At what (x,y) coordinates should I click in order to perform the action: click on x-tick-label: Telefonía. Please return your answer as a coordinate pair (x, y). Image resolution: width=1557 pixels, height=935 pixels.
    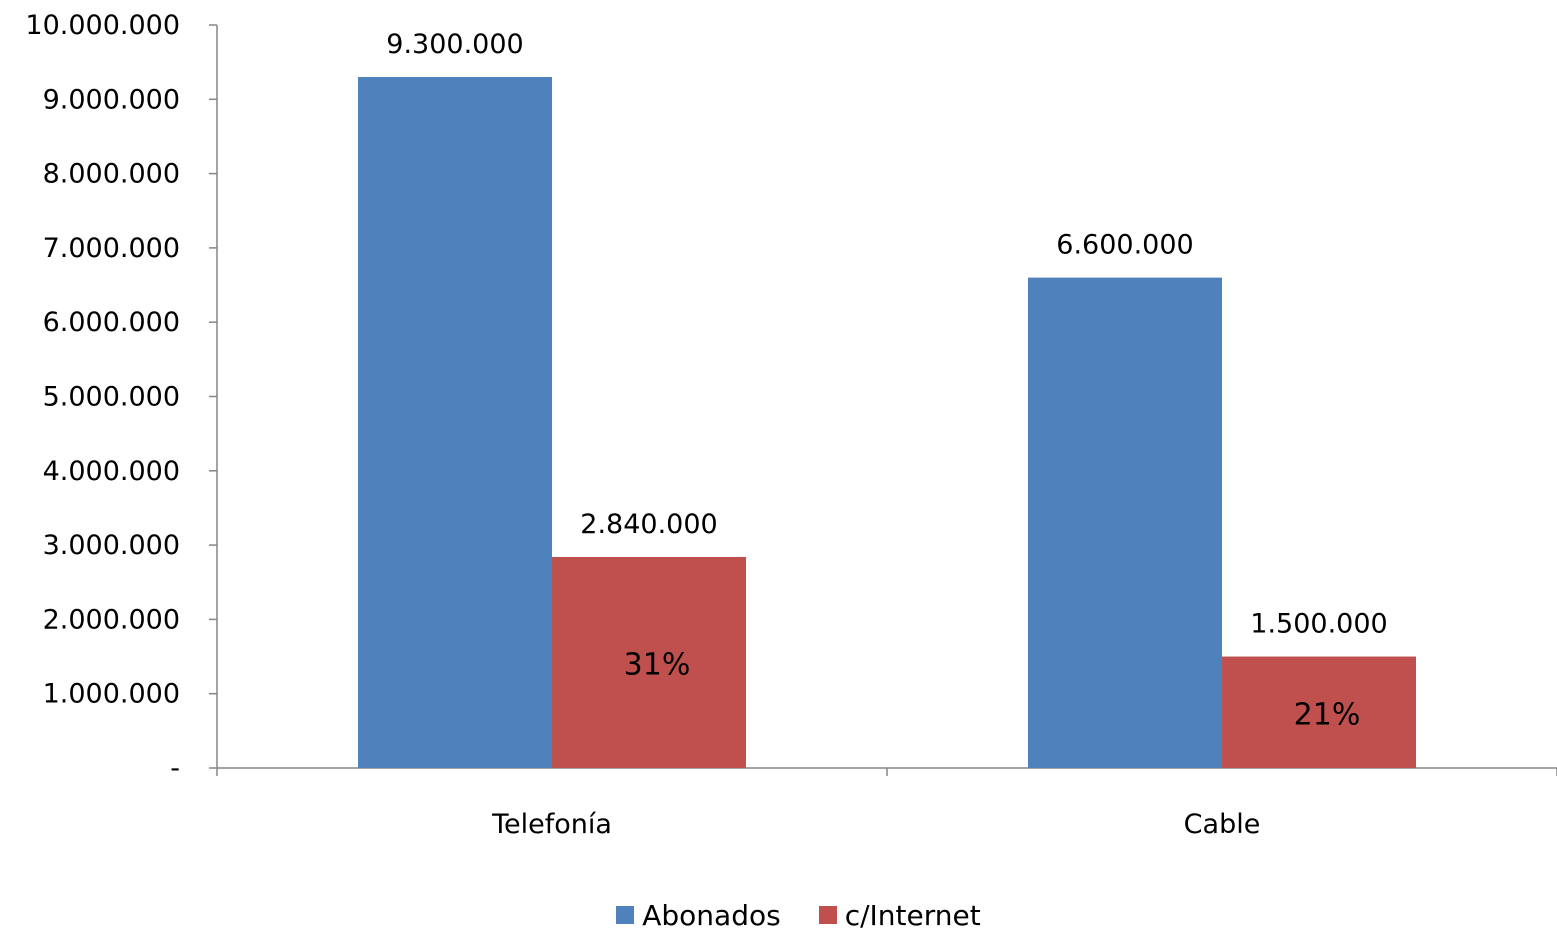
    Looking at the image, I should click on (551, 824).